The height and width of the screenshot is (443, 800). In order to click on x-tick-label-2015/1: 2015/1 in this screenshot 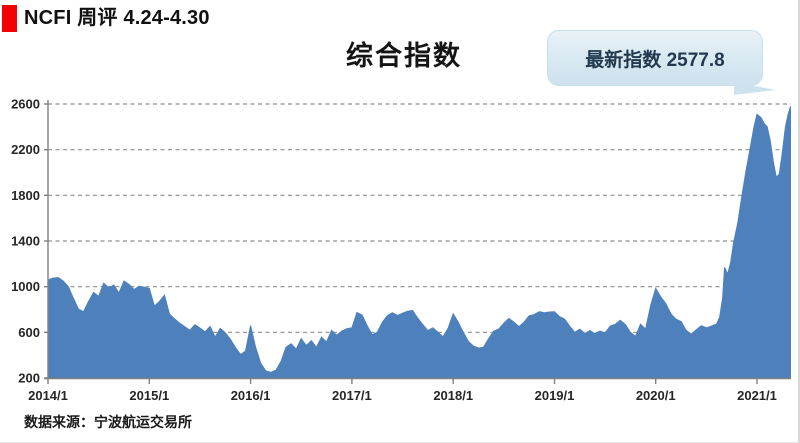, I will do `click(149, 395)`.